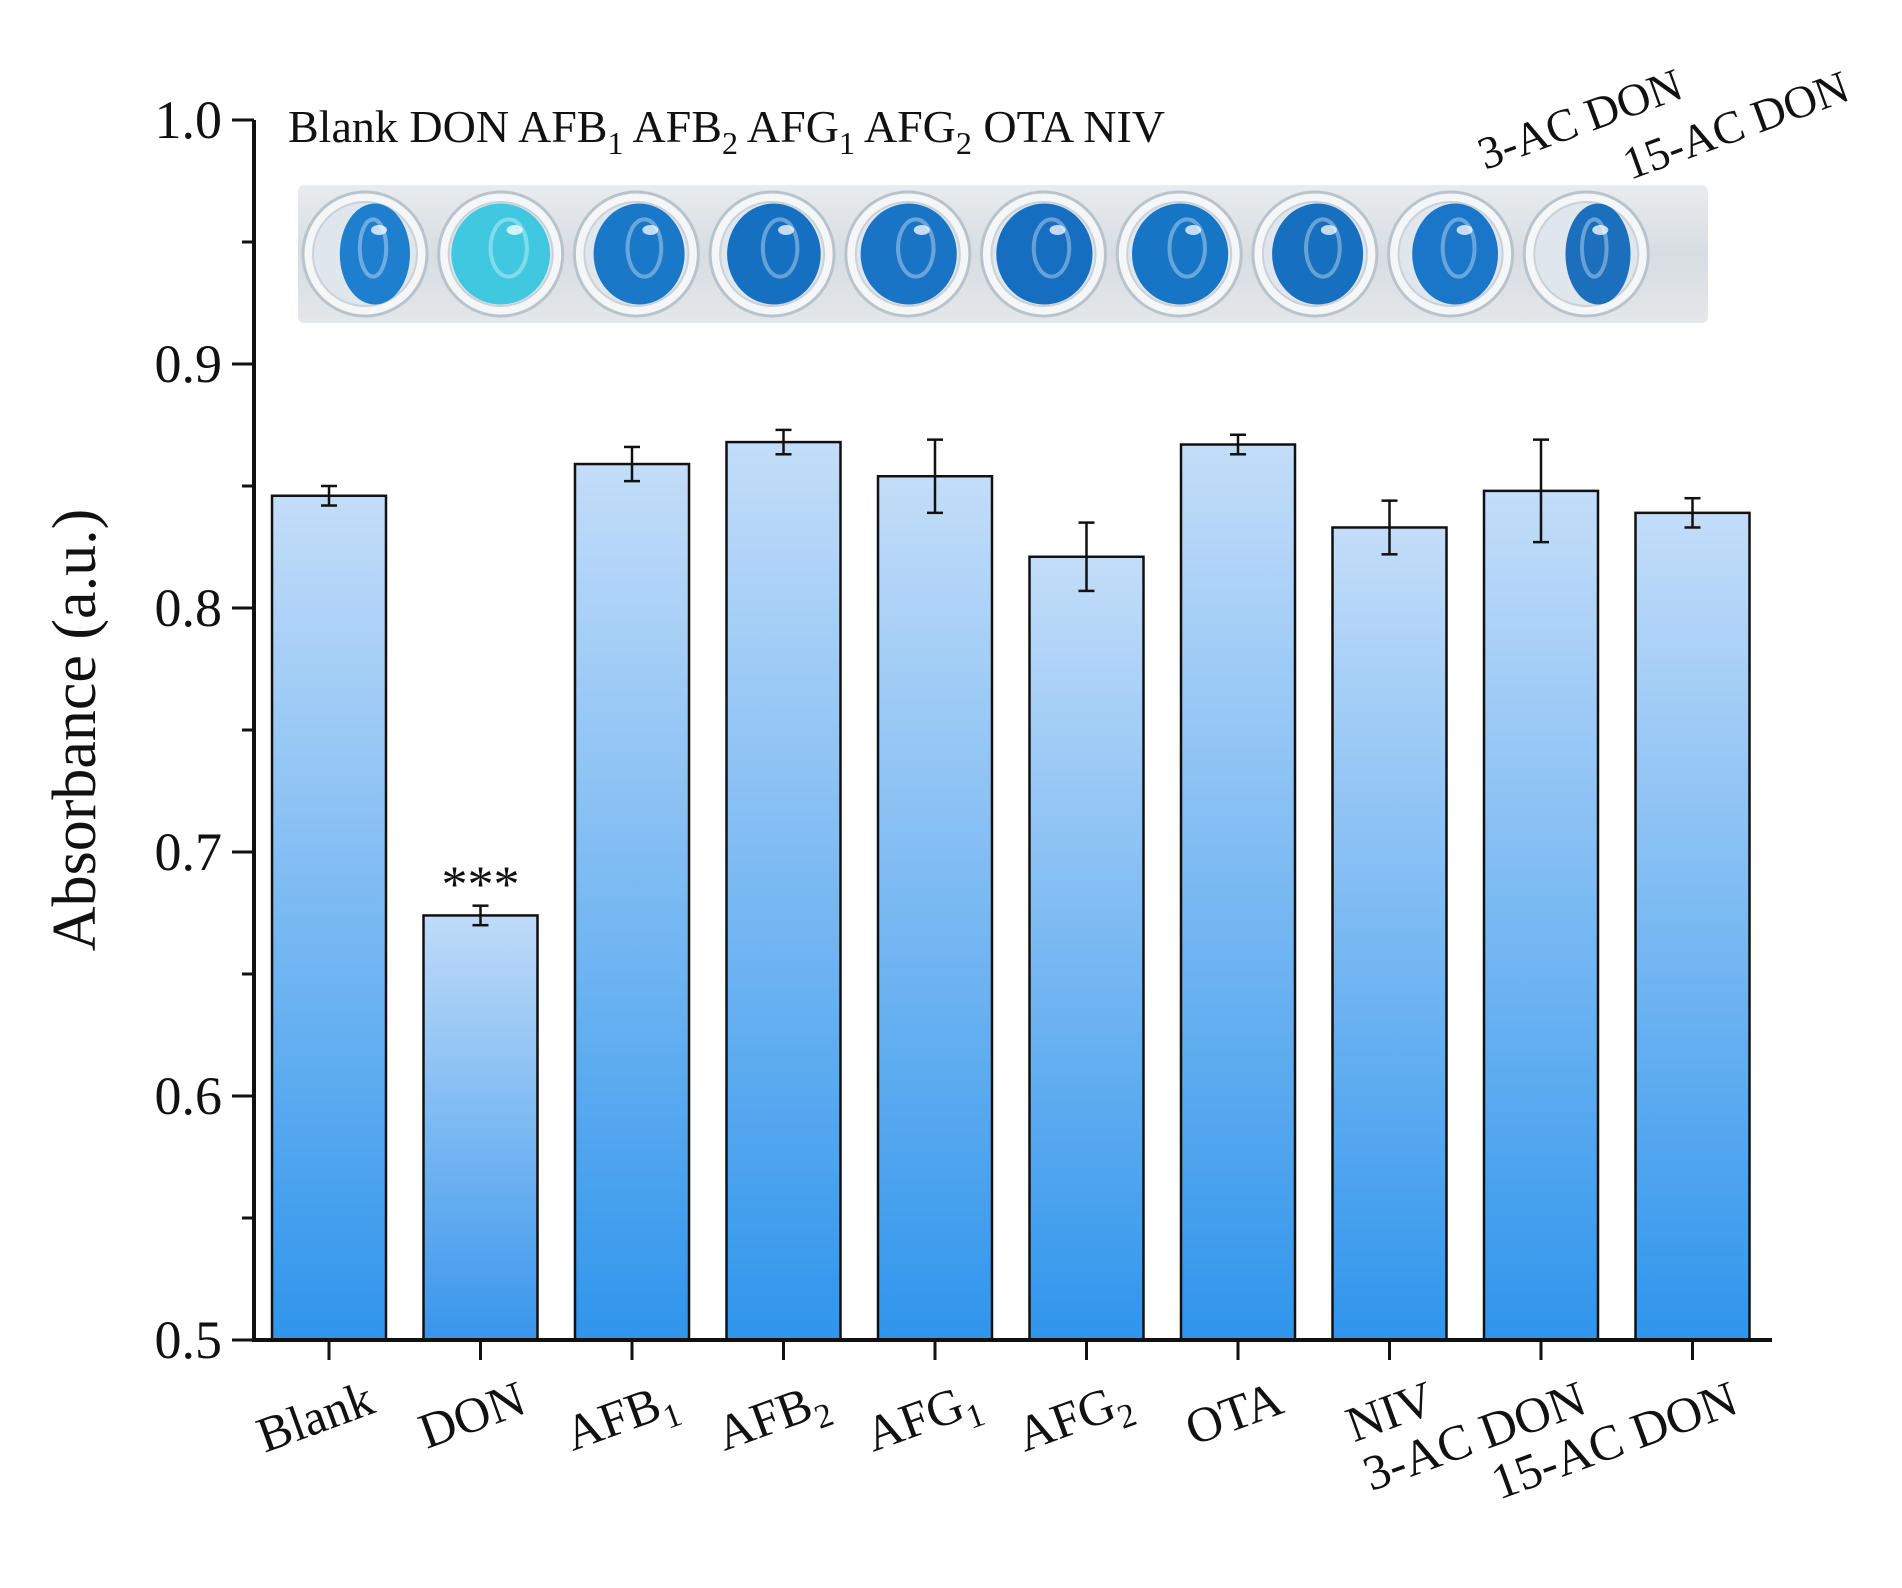 This screenshot has height=1588, width=1902. I want to click on y-axis-ticks: 0.5 0.6 0.7 0.8 0.9 1.0, so click(204, 730).